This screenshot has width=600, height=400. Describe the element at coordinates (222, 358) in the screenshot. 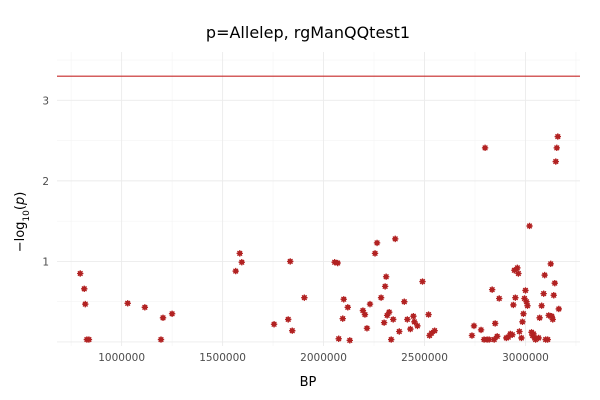

I see `x-tick-label: 1500000` at that location.